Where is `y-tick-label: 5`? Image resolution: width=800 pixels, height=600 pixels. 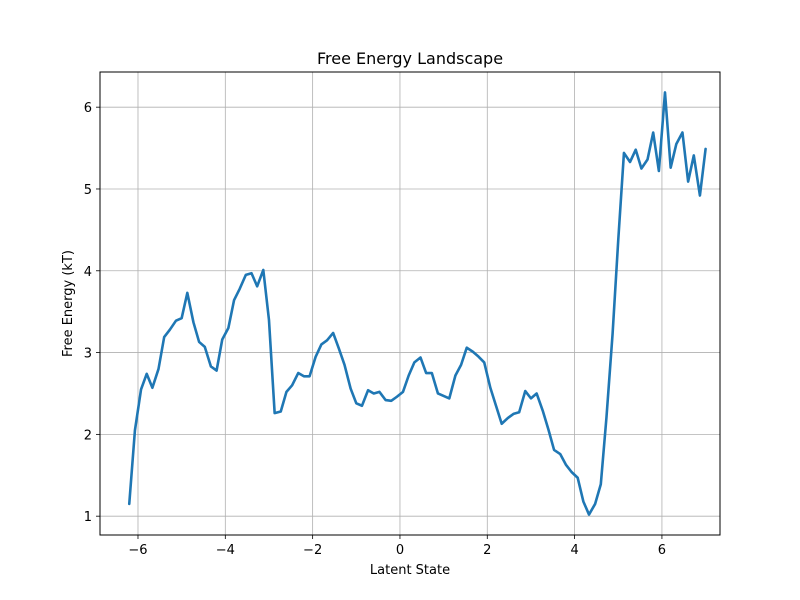 y-tick-label: 5 is located at coordinates (88, 190).